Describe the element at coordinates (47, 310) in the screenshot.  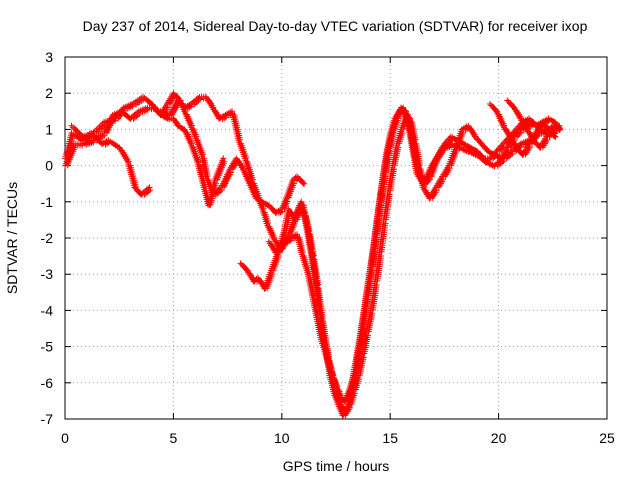
I see `y-tick-label: -4` at that location.